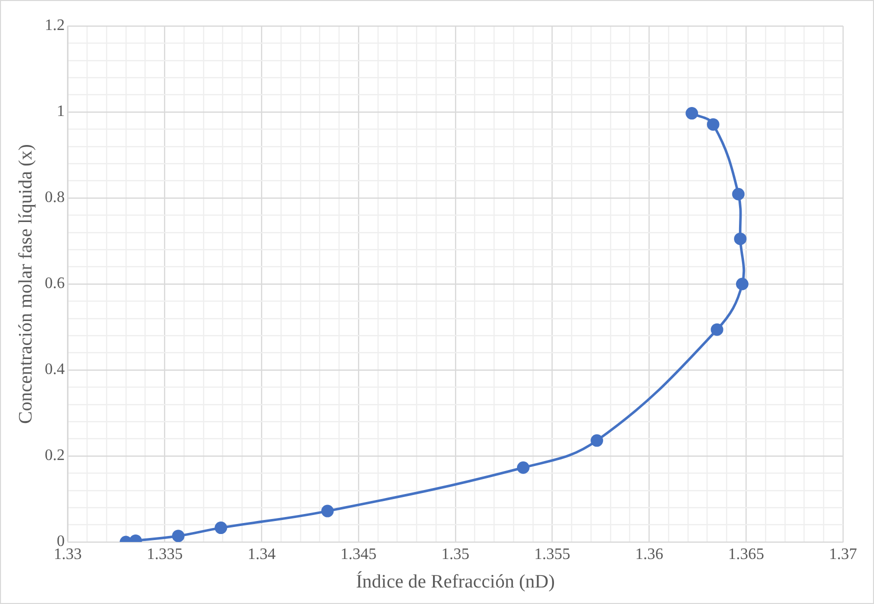 The width and height of the screenshot is (874, 604). Describe the element at coordinates (60, 111) in the screenshot. I see `y-tick-label: 1` at that location.